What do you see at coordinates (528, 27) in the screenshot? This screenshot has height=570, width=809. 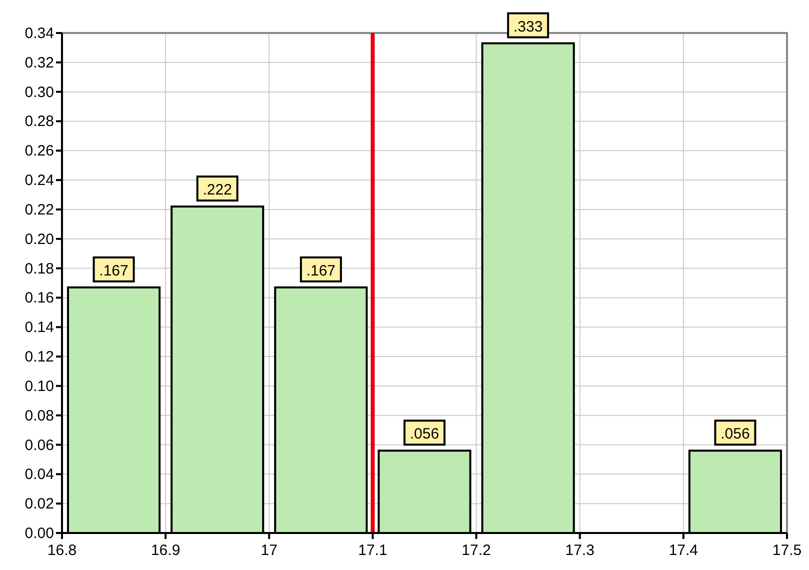 I see `data-label: .333` at bounding box center [528, 27].